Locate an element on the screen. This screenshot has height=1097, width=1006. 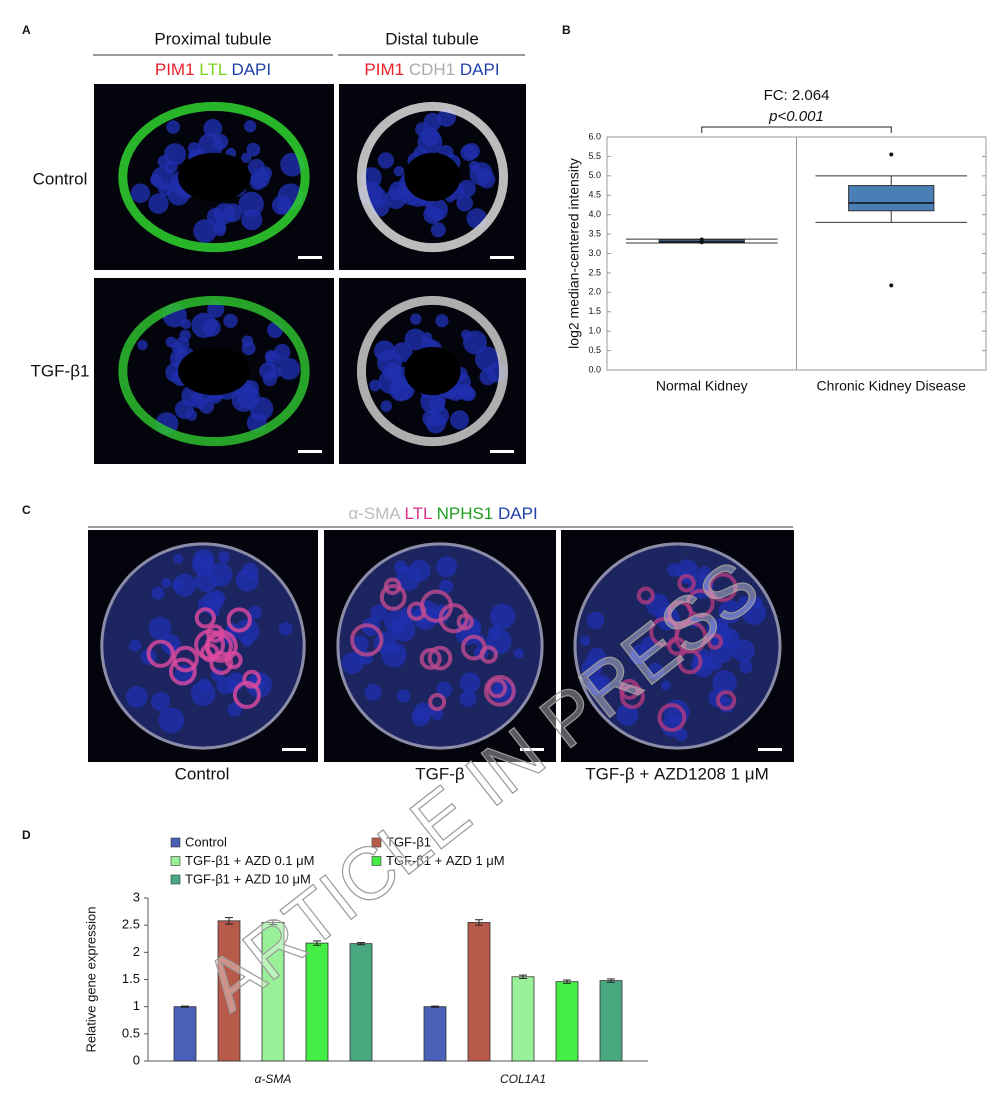
y-tick-label: 0.0 is located at coordinates (594, 369).